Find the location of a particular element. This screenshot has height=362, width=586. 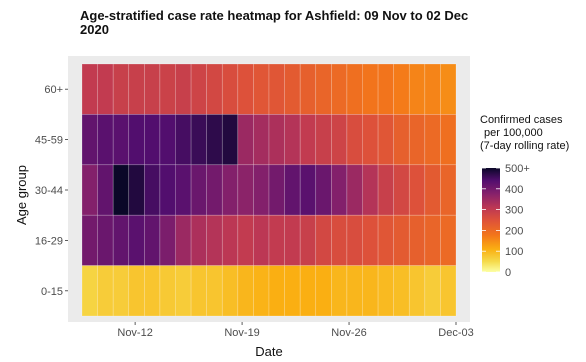

legend-title-line-1: Confirmed cases is located at coordinates (521, 120).